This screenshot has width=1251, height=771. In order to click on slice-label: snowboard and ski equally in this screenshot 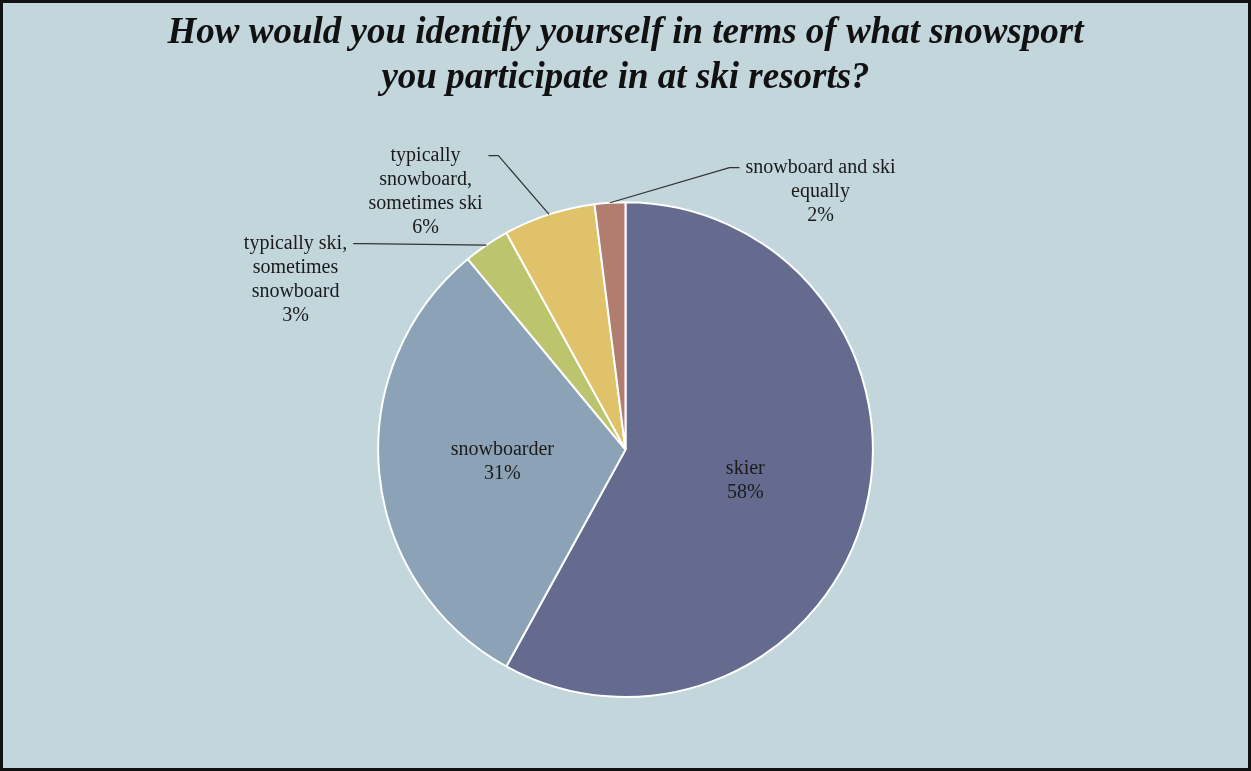, I will do `click(820, 178)`.